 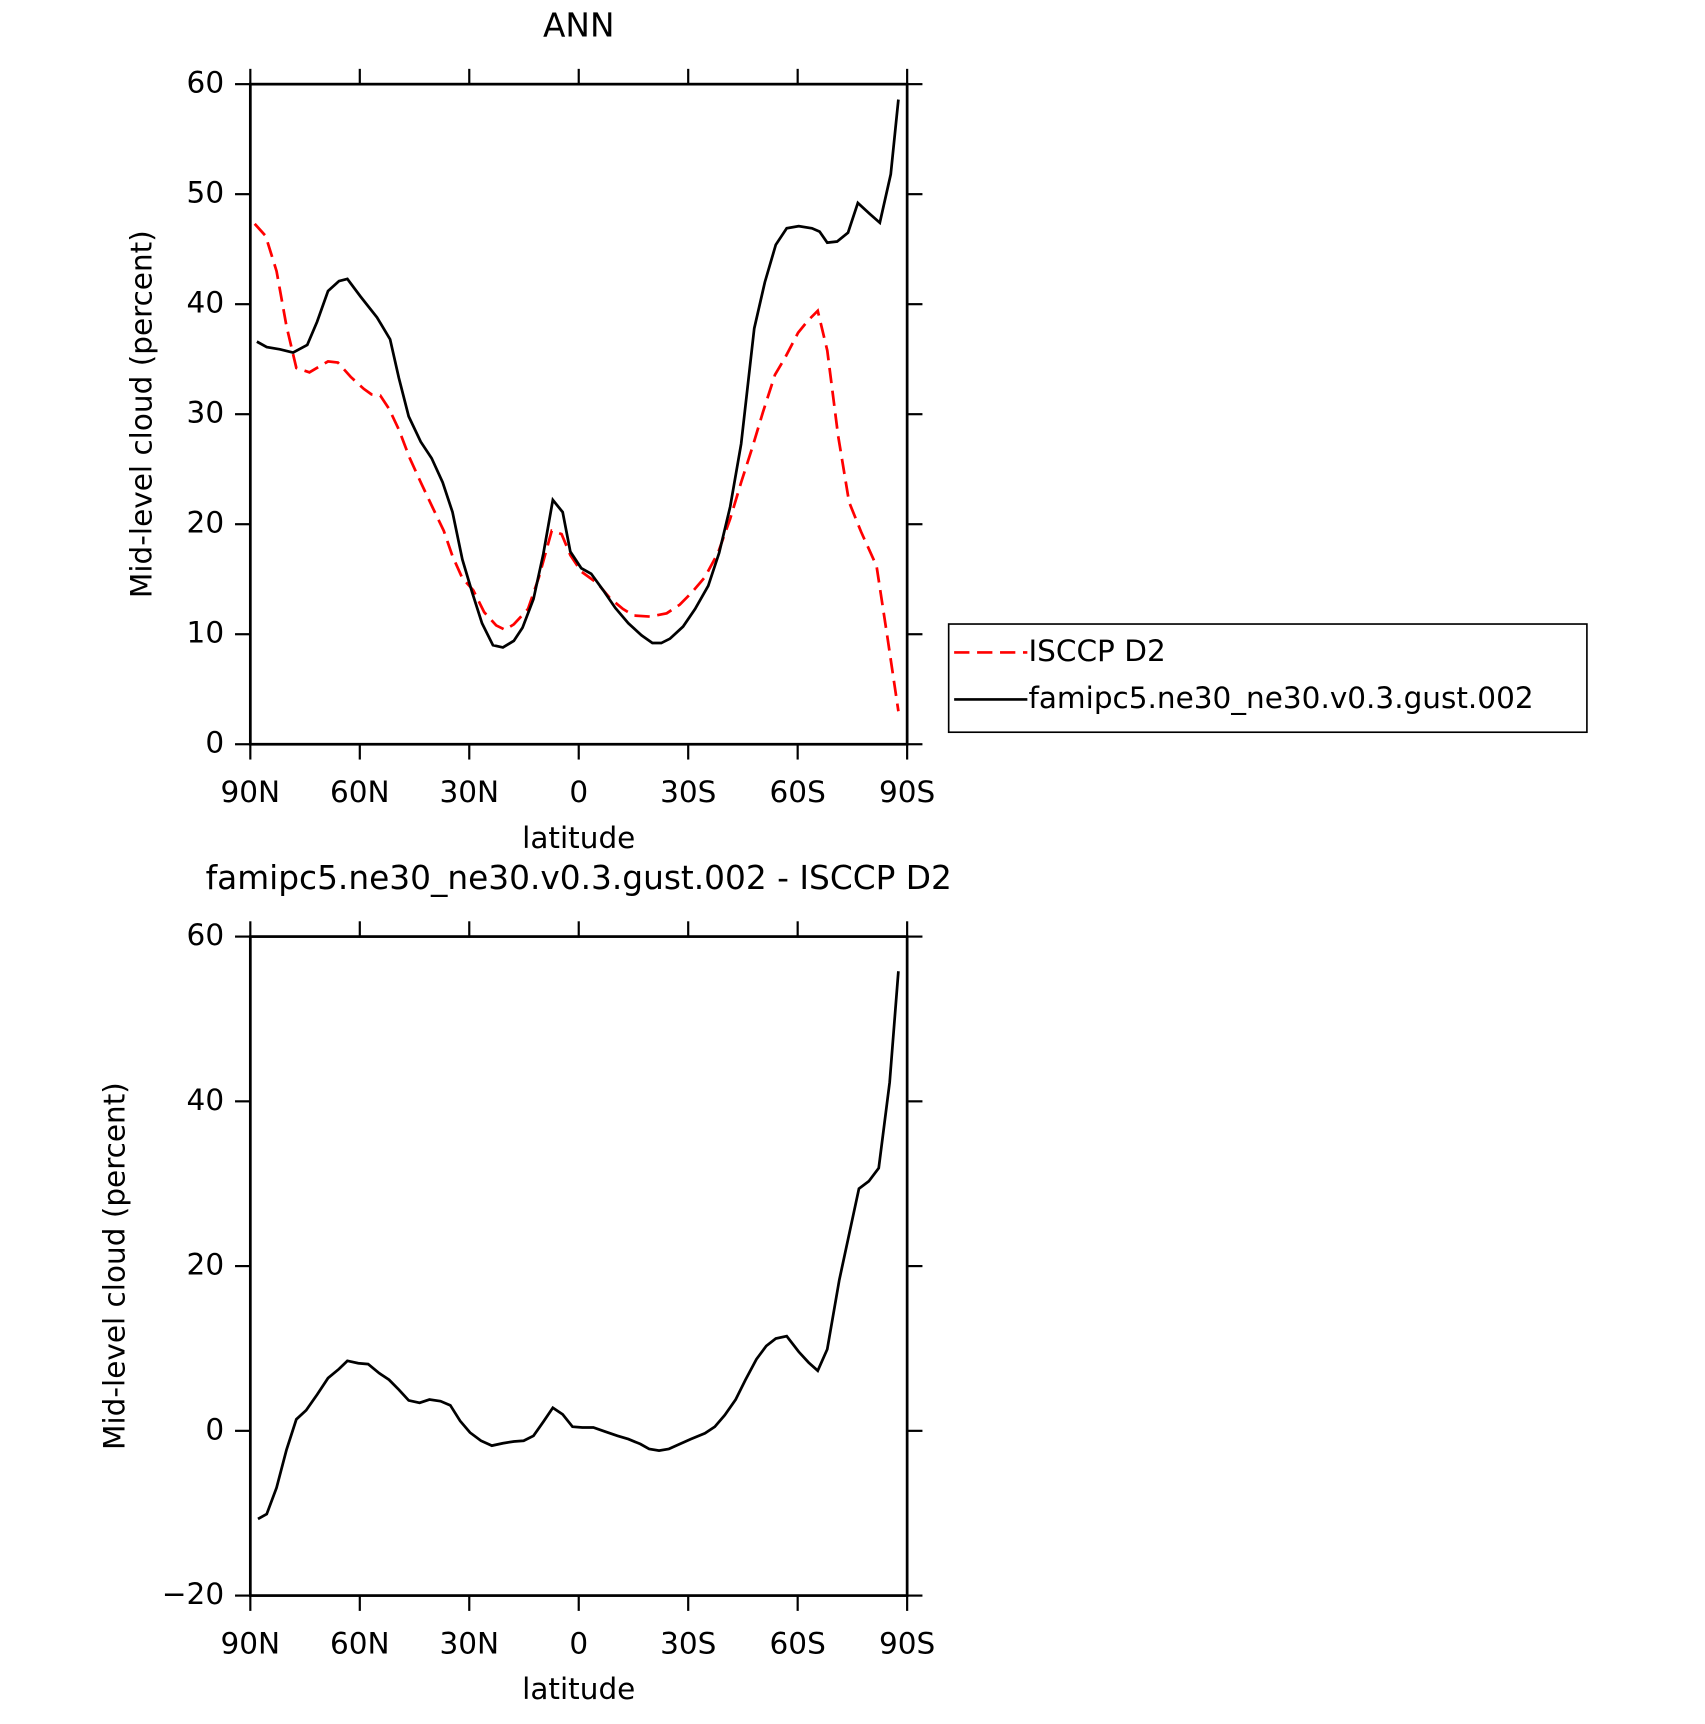 What do you see at coordinates (1280, 698) in the screenshot?
I see `legend-label: famipc5.ne30_ne30.v0.3.gust.002` at bounding box center [1280, 698].